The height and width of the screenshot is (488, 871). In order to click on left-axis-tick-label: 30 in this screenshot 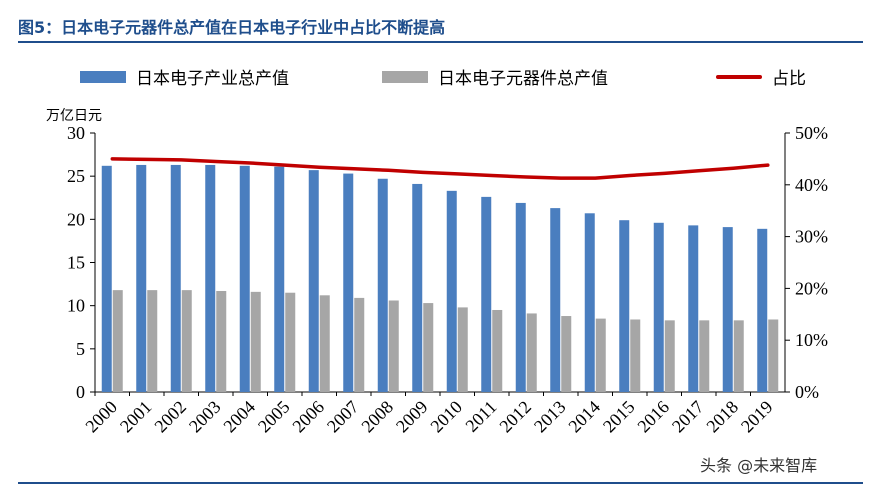, I will do `click(76, 133)`.